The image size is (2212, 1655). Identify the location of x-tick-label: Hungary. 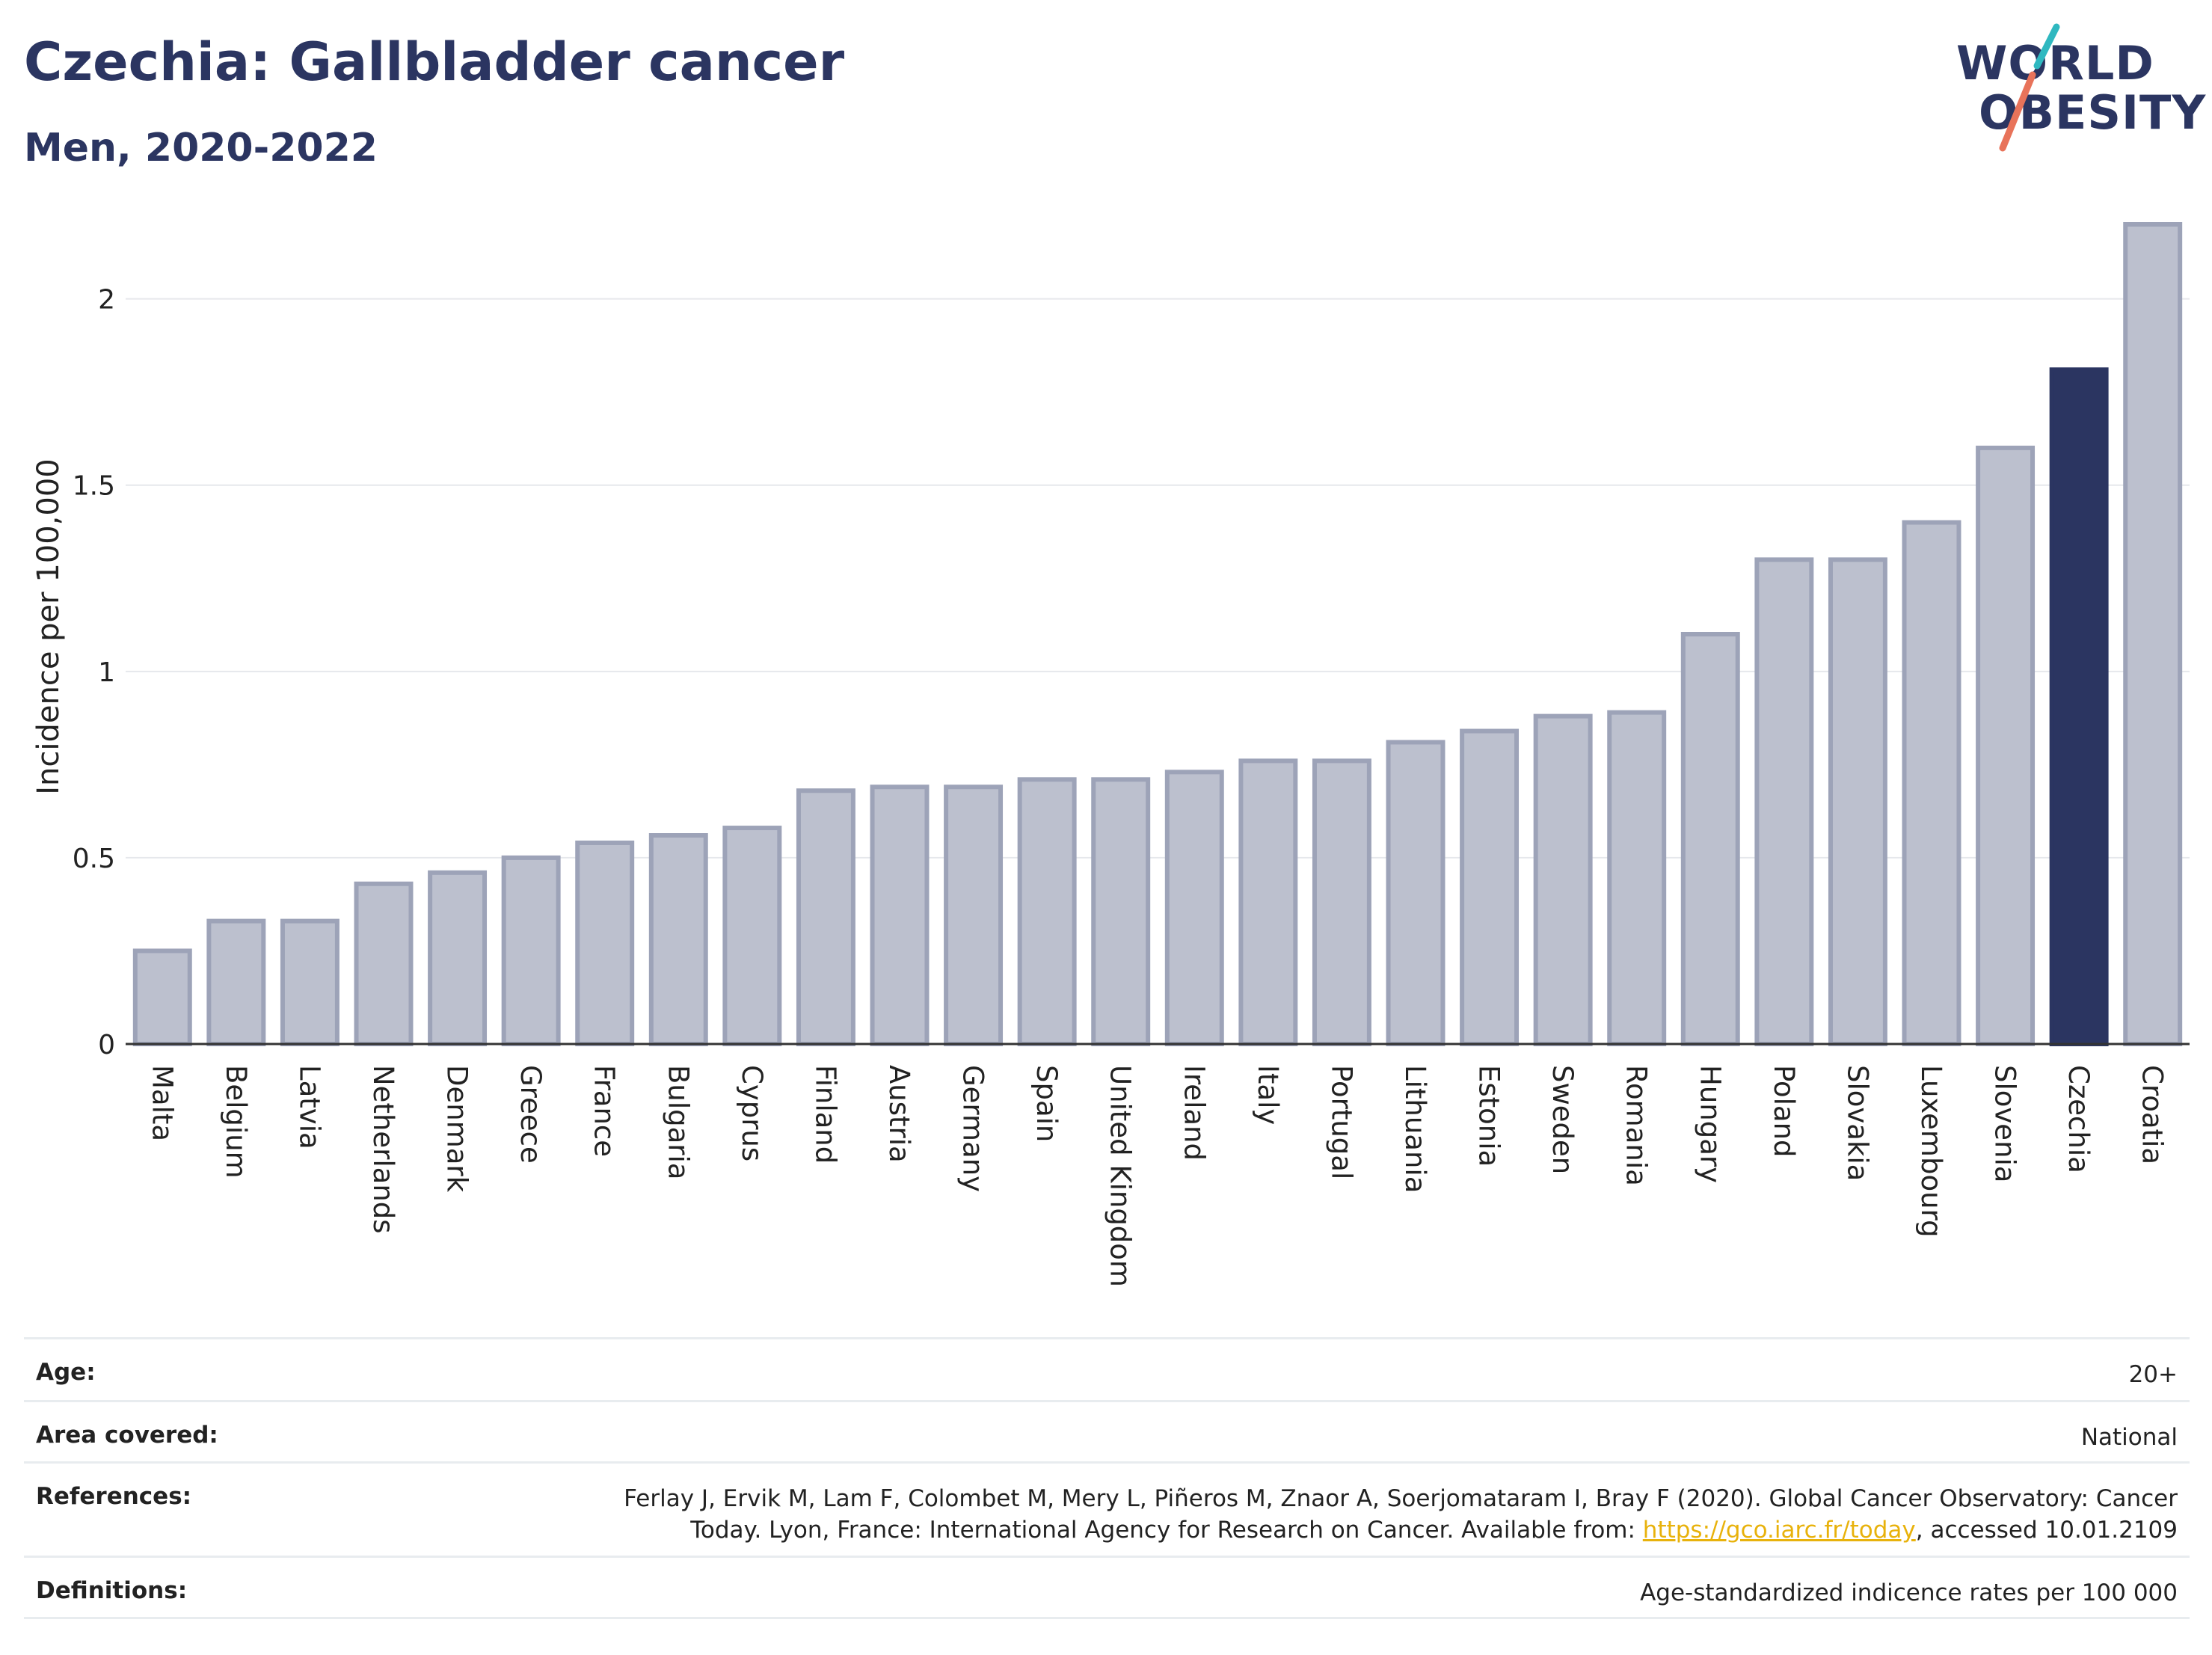
(1710, 1124).